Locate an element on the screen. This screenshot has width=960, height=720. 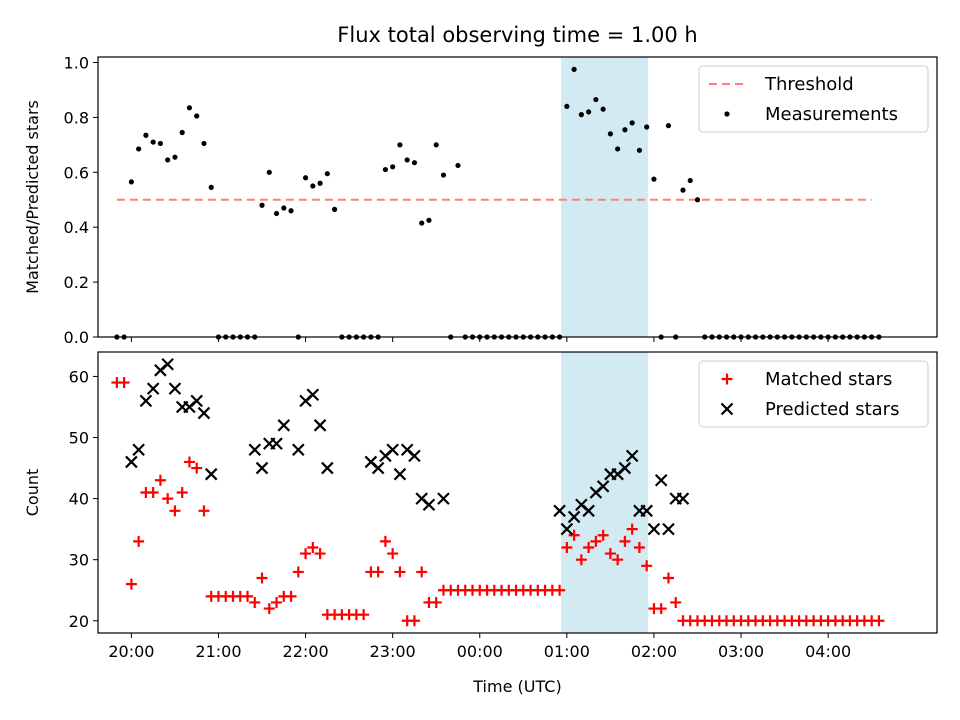
x-tick-label: 04:00 is located at coordinates (828, 651).